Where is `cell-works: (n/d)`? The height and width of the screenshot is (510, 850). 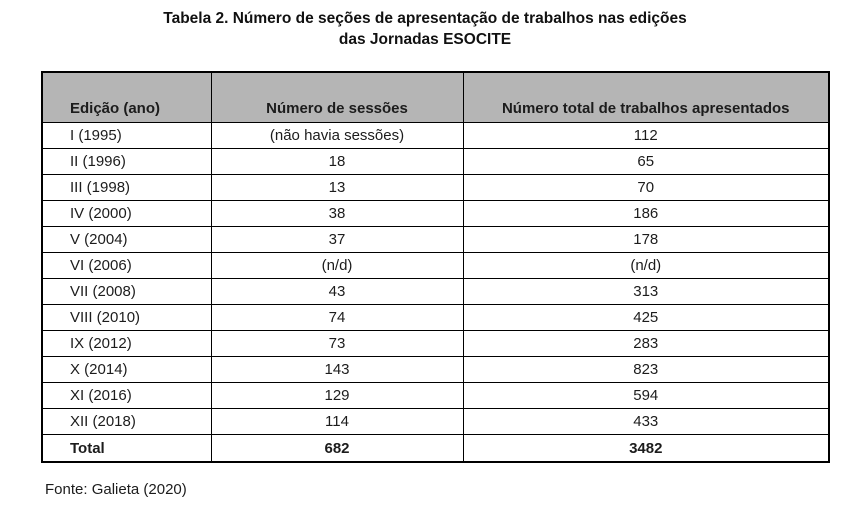
cell-works: (n/d) is located at coordinates (646, 265).